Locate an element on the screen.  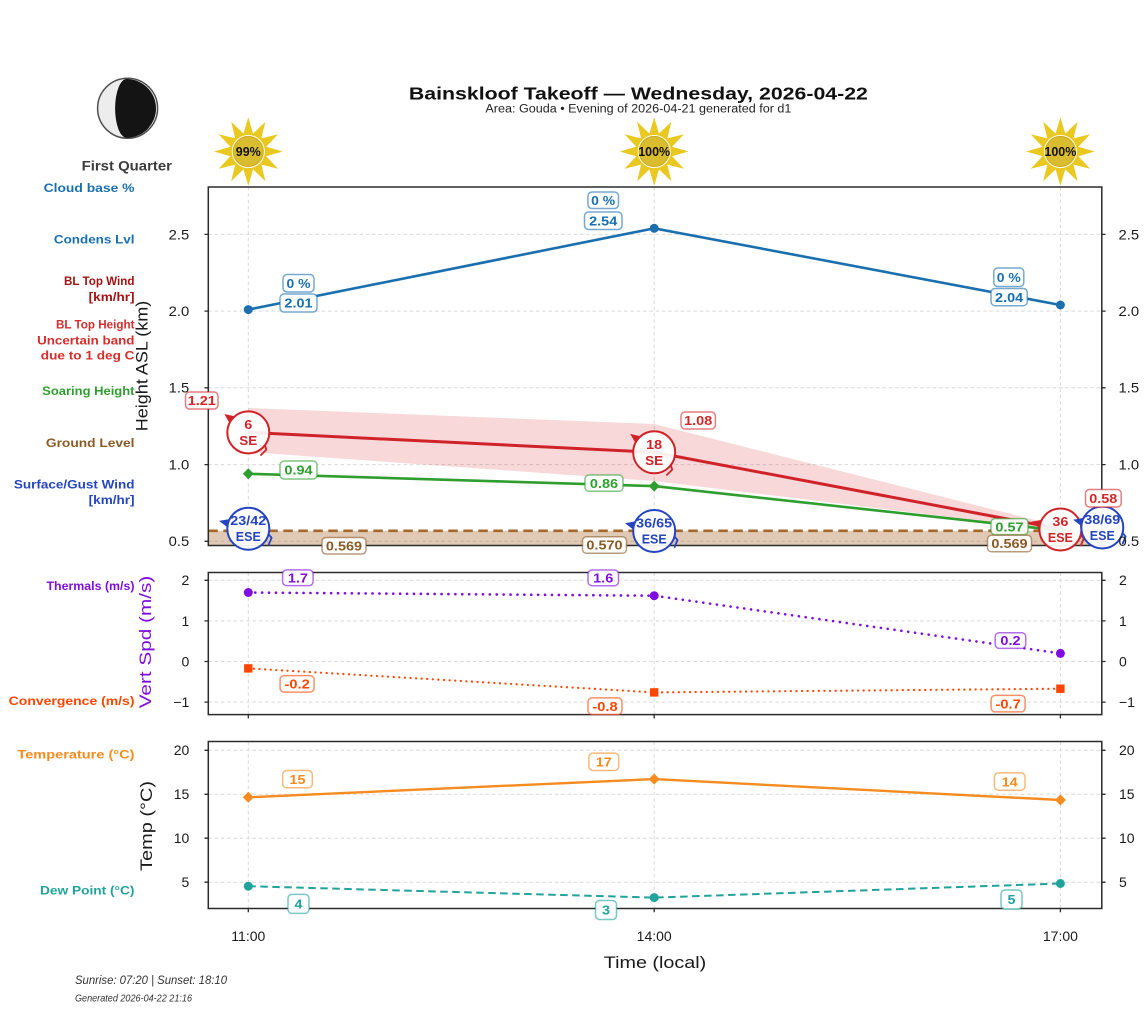
svg-text: 2.04 is located at coordinates (1009, 297).